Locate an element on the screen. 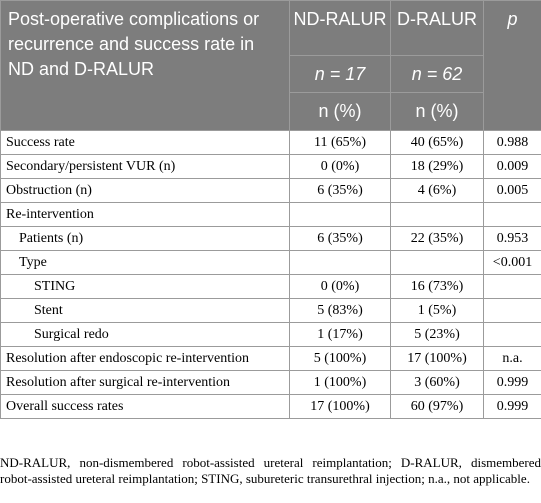 The height and width of the screenshot is (503, 541). sample-size-d: n = 62 is located at coordinates (437, 74).